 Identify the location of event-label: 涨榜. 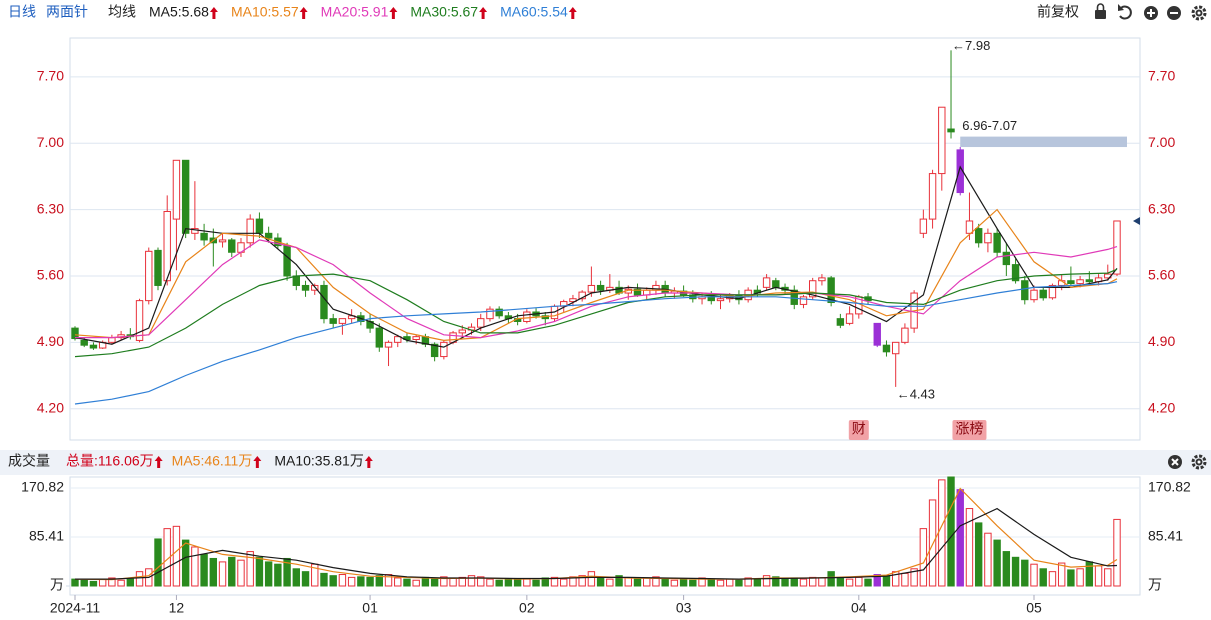
(969, 429).